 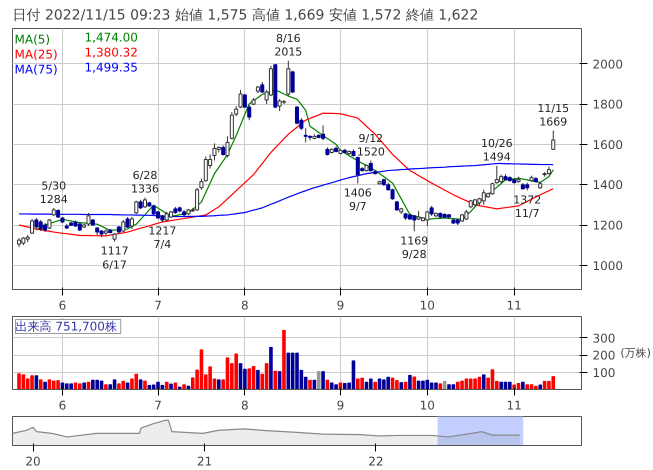 What do you see at coordinates (111, 37) in the screenshot?
I see `annotation: 1,474.00` at bounding box center [111, 37].